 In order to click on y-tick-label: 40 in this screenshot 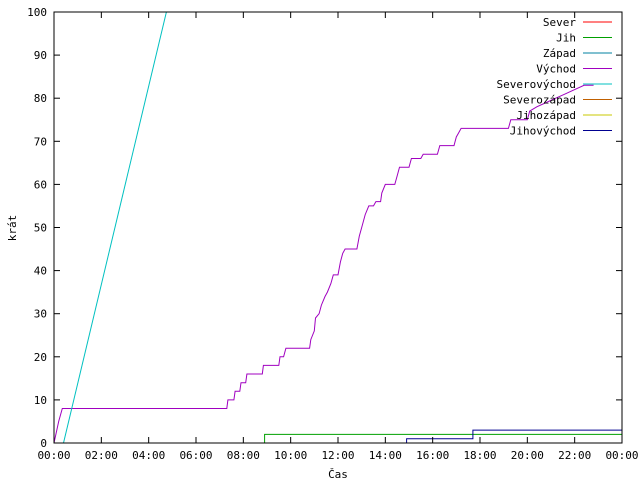, I will do `click(40, 271)`.